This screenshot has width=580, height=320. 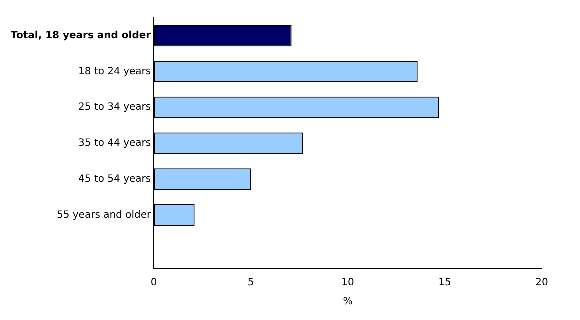 What do you see at coordinates (348, 283) in the screenshot?
I see `x-tick-label: 10` at bounding box center [348, 283].